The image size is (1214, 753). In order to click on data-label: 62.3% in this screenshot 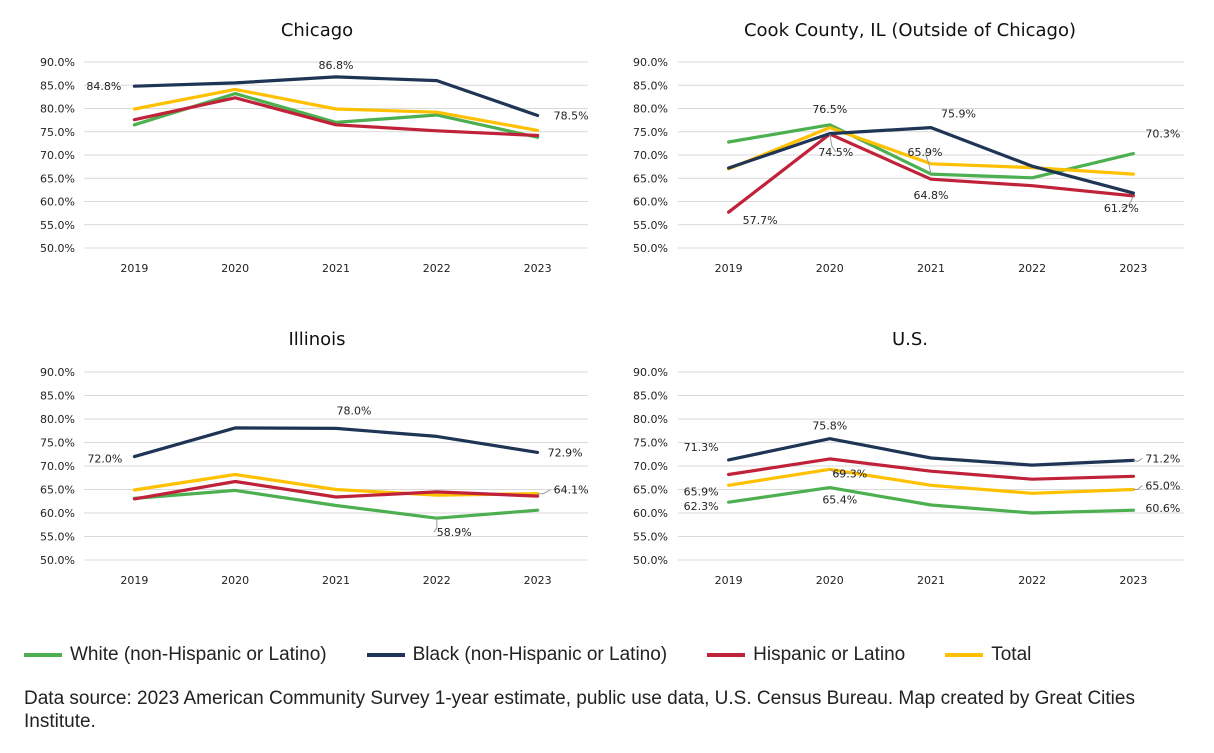, I will do `click(701, 506)`.